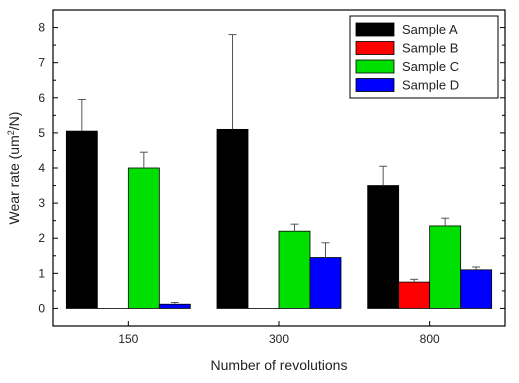 This screenshot has width=519, height=383. I want to click on y-axis-label-superscript: 2, so click(11, 132).